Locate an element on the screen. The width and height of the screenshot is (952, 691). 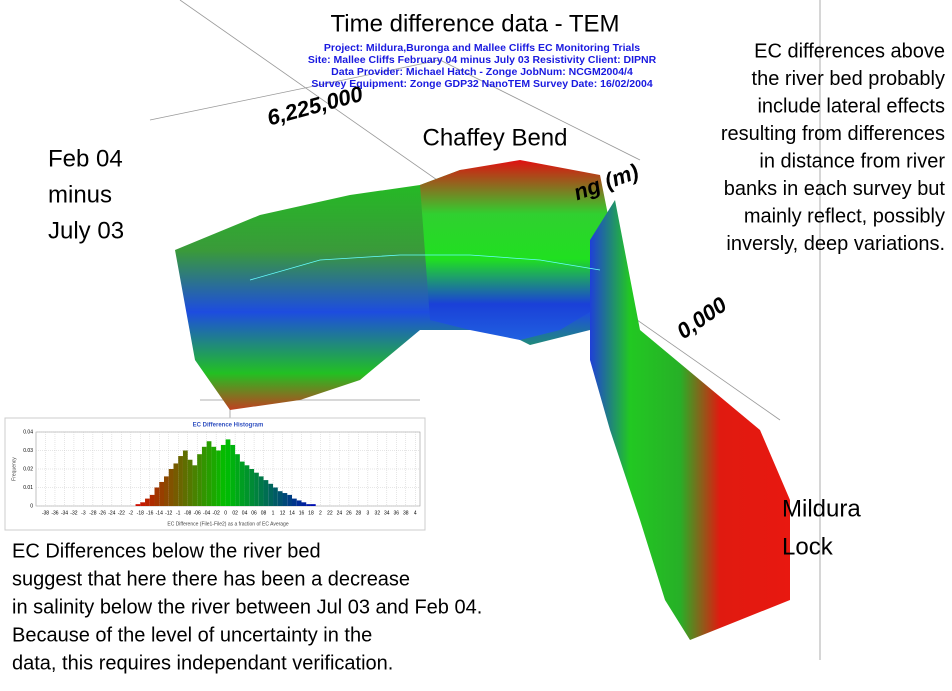
easting-label: 0,000 is located at coordinates (702, 317).